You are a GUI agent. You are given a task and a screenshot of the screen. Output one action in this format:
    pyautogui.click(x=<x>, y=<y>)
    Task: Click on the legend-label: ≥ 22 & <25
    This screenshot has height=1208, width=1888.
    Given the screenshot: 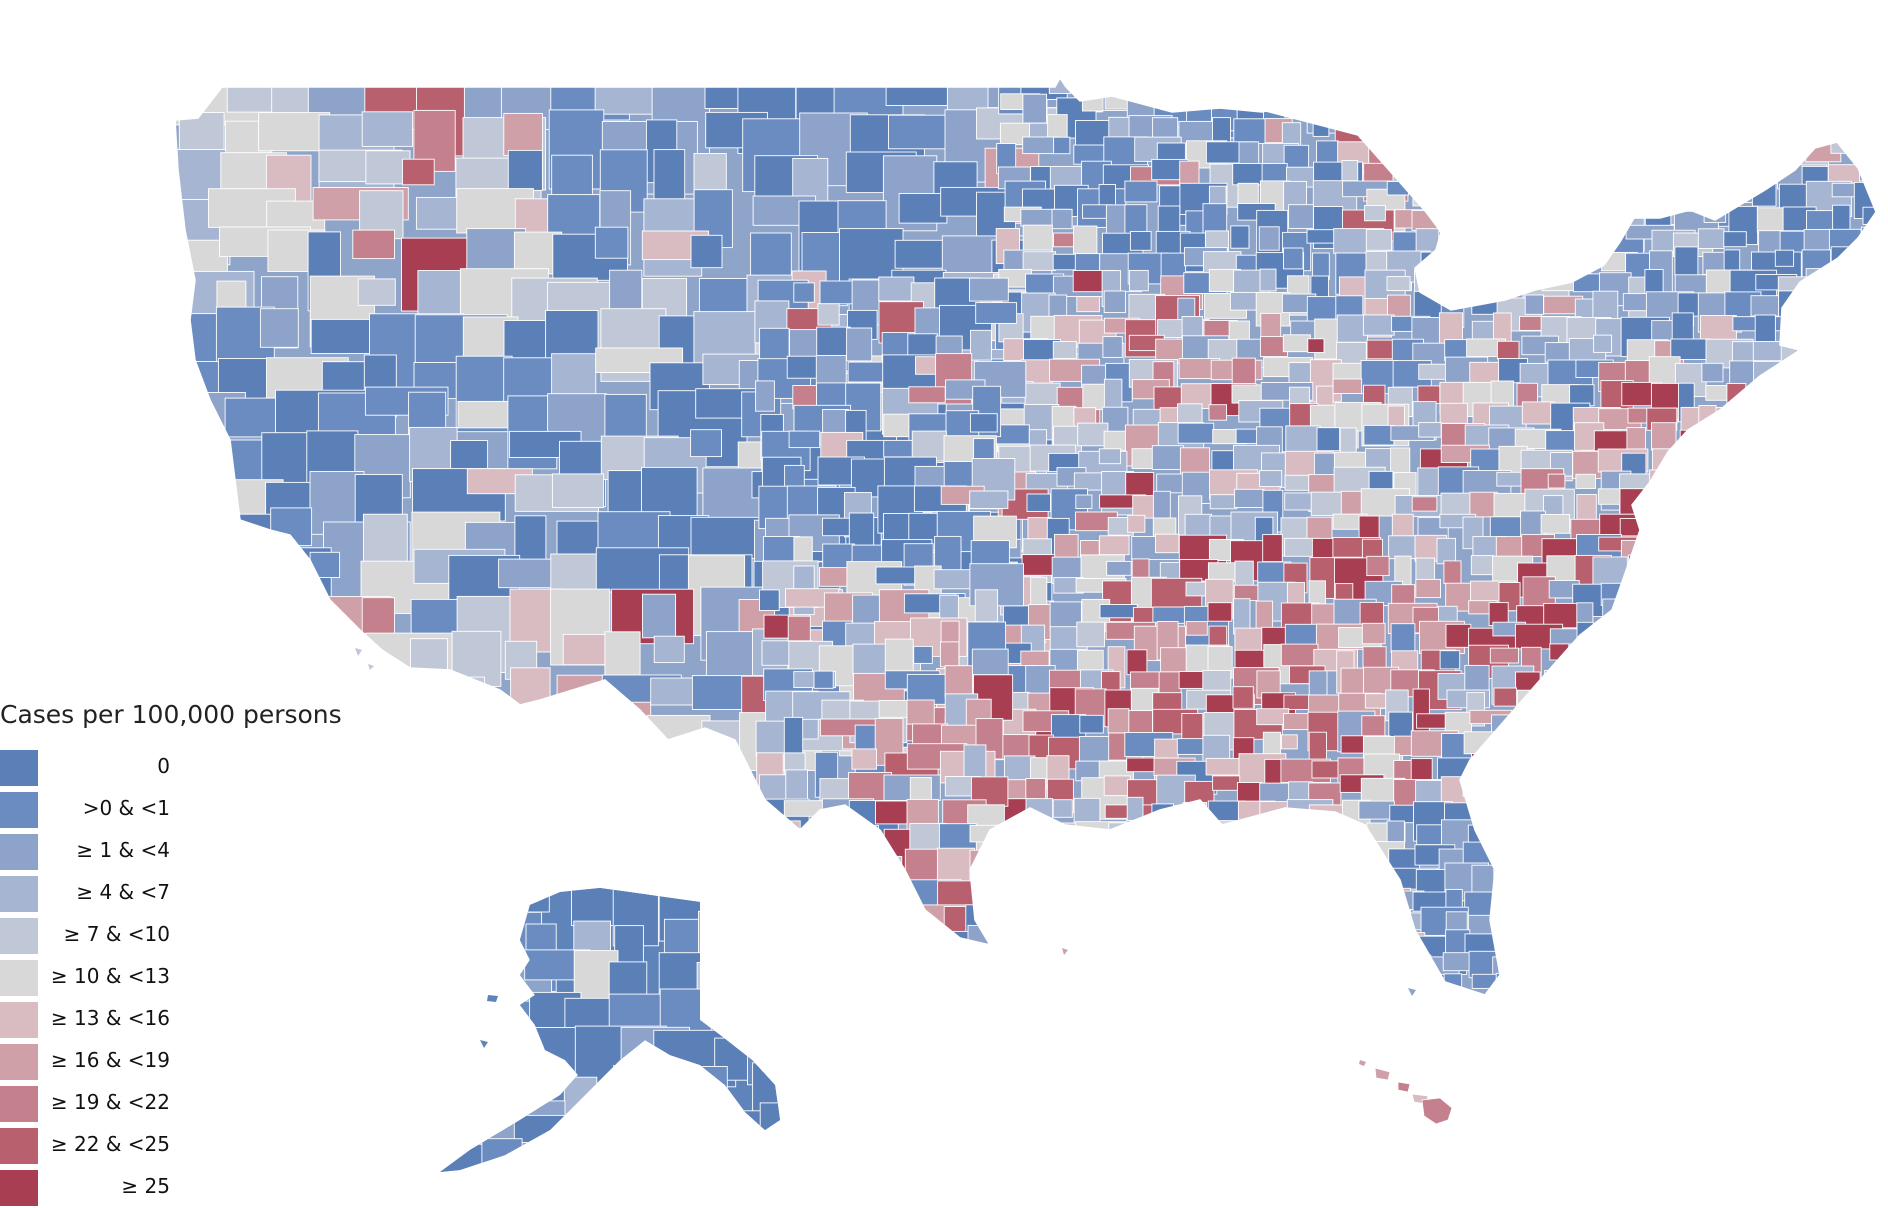 What is the action you would take?
    pyautogui.click(x=110, y=1144)
    